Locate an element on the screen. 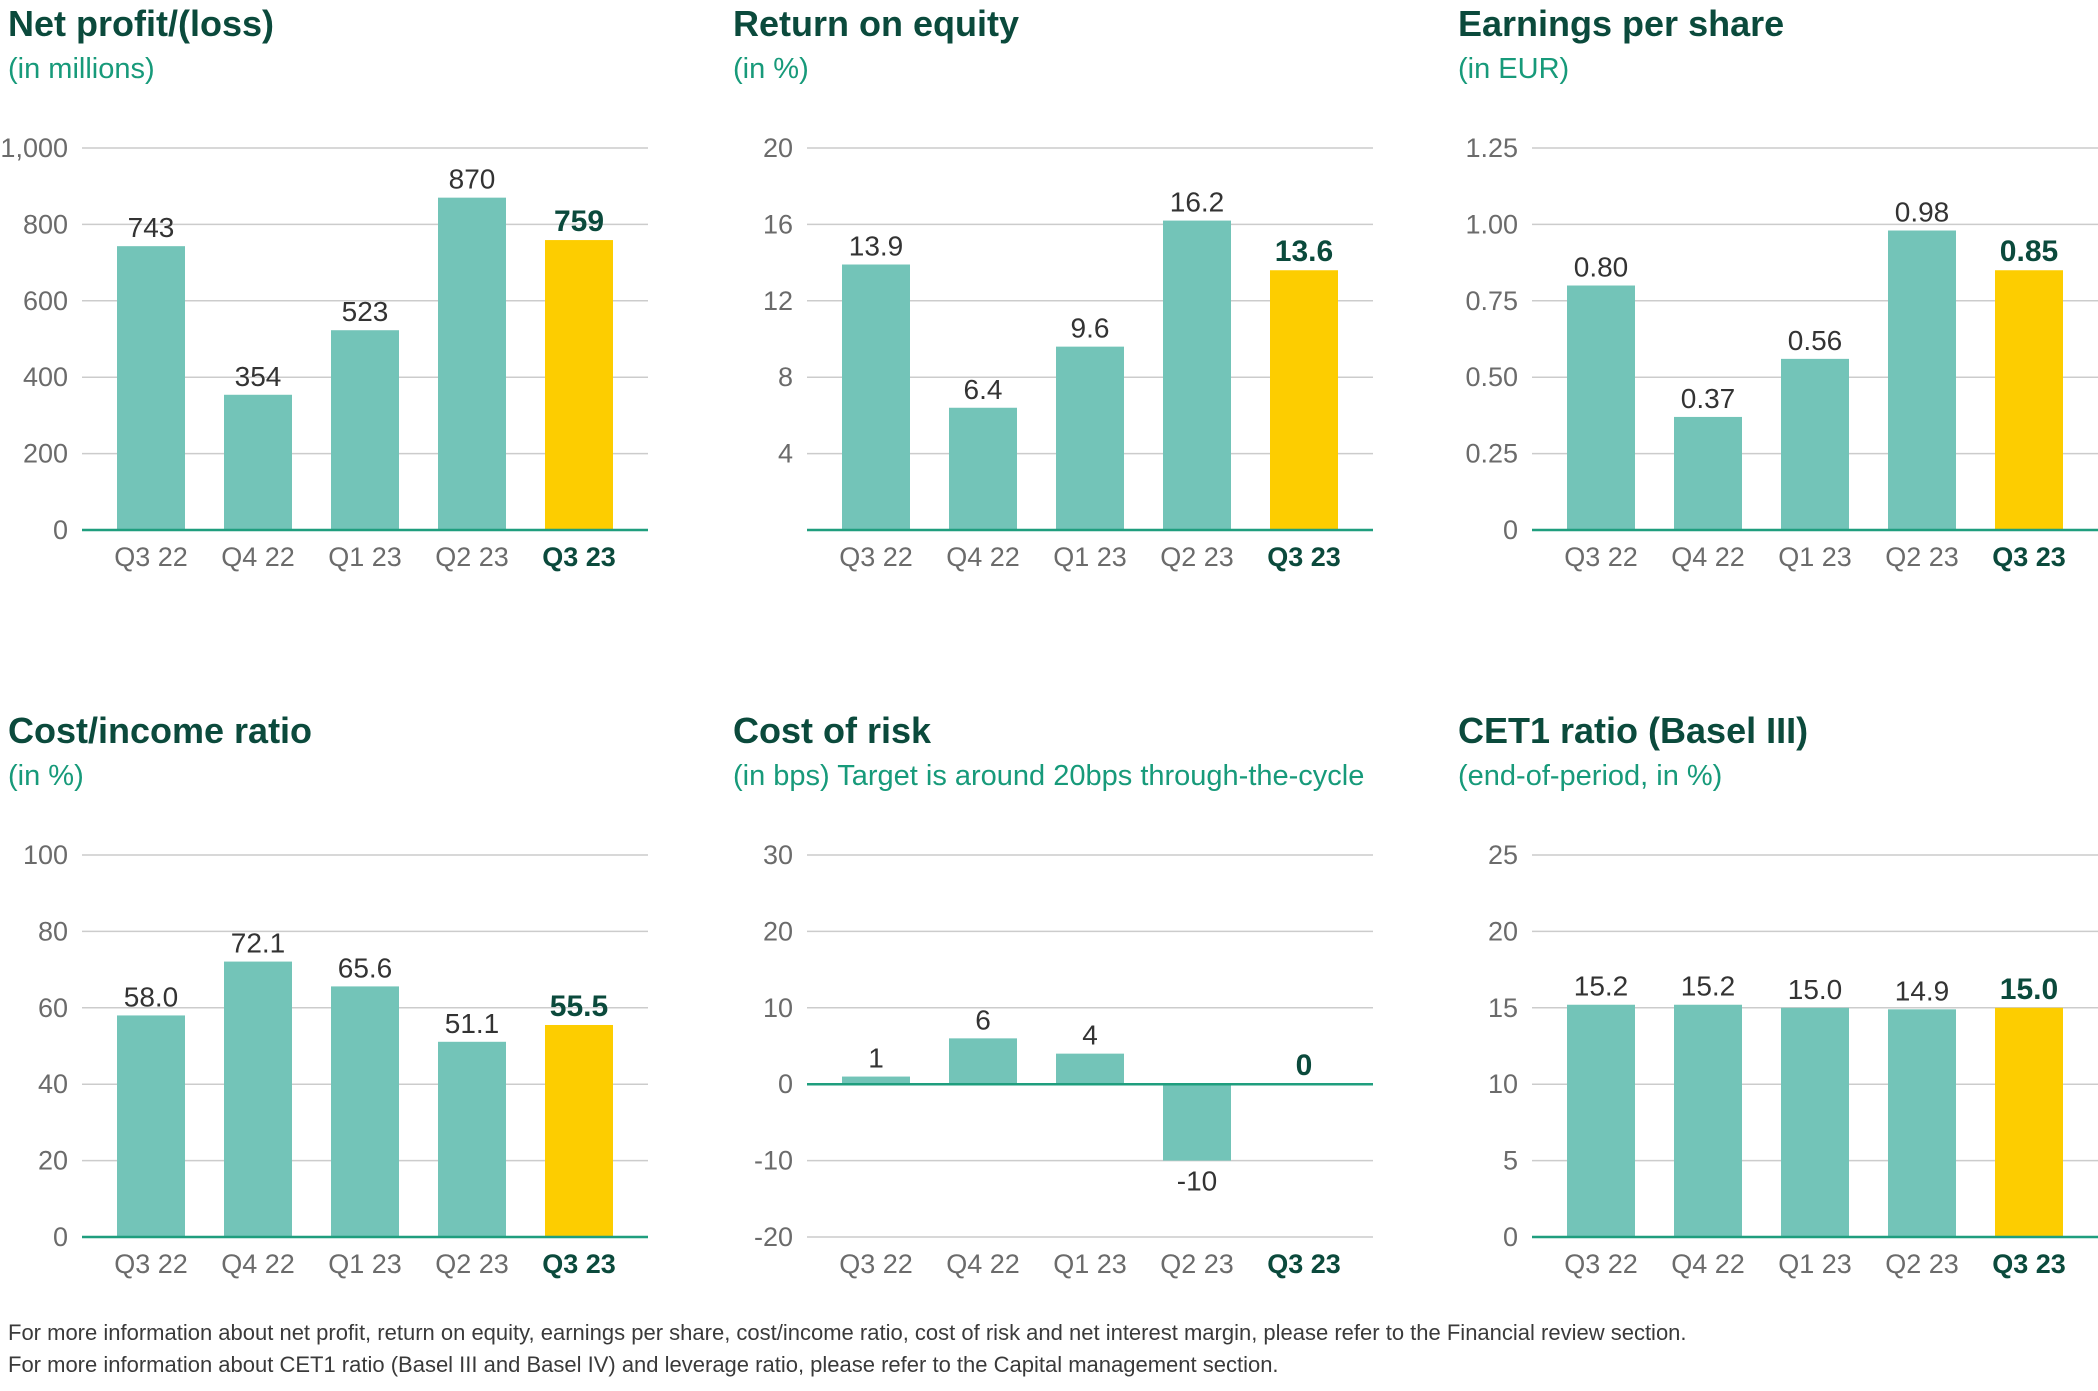  chart-title: Return on equity is located at coordinates (876, 23).